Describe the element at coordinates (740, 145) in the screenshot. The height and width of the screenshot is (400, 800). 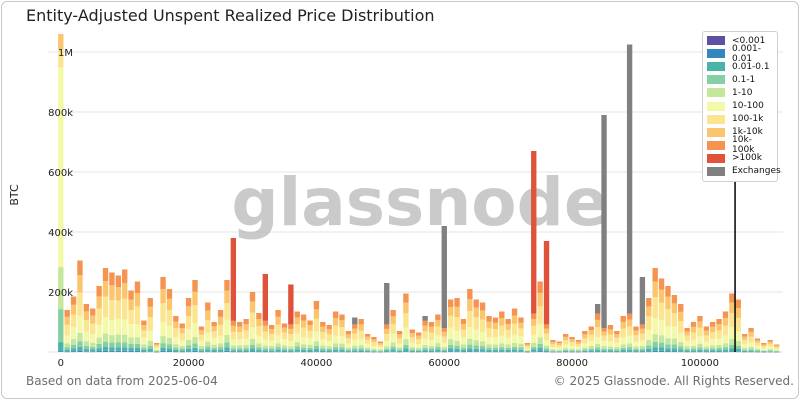
I see `legend-item: 10k-100k` at that location.